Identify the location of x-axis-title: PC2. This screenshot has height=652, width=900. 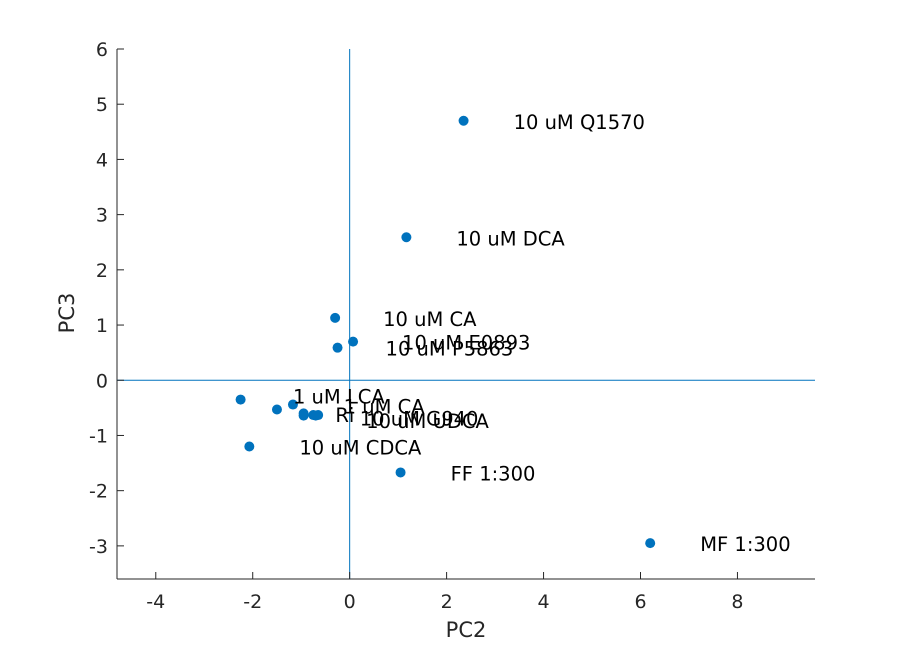
(466, 630).